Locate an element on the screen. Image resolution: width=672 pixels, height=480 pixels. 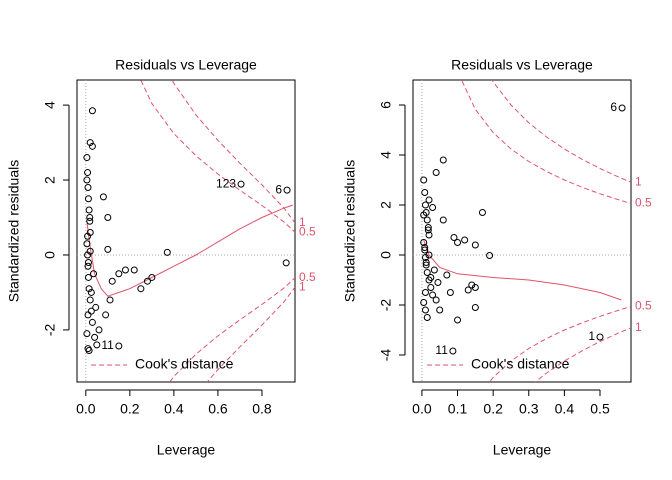
x-tick-label: 0.5 is located at coordinates (600, 409).